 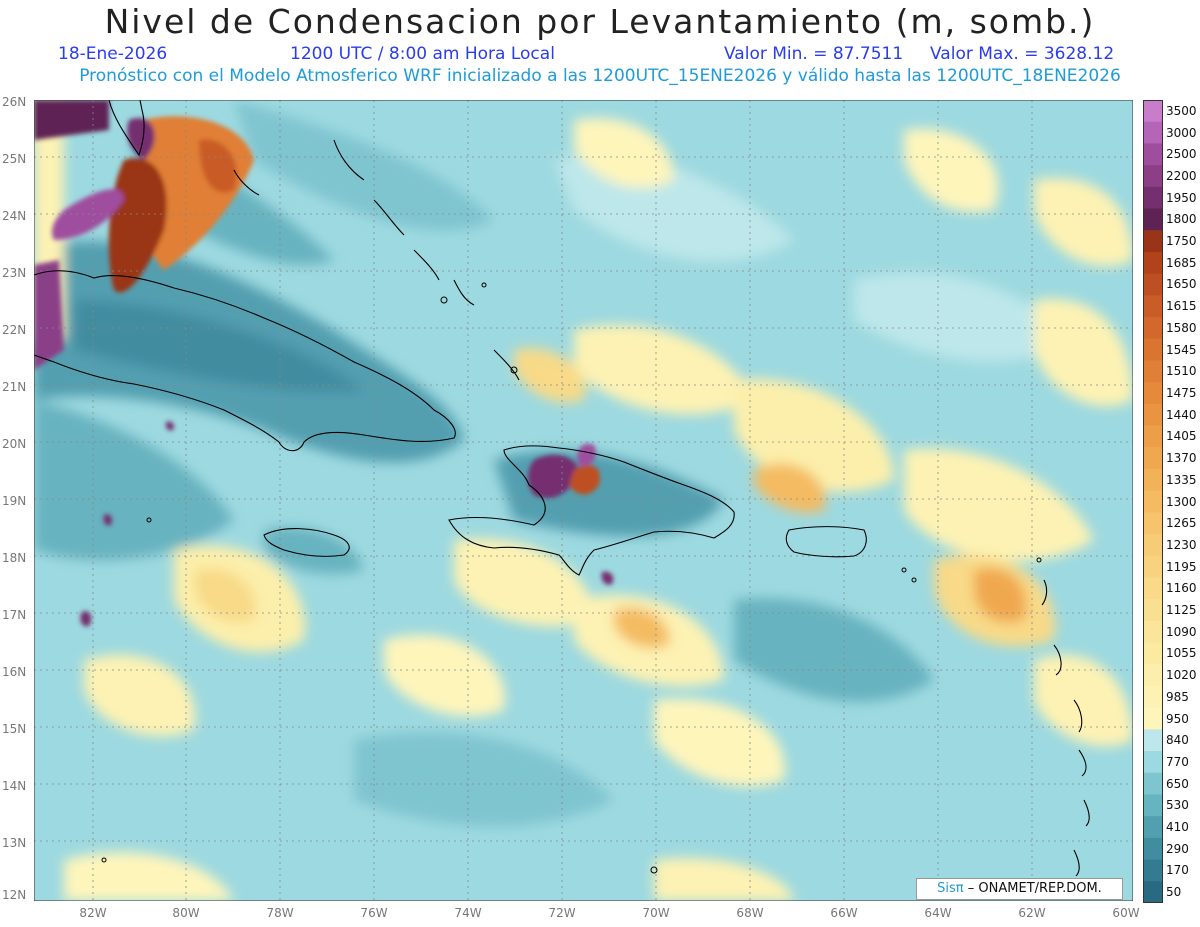 I want to click on colorbar-tick-label: 1405, so click(x=1181, y=436).